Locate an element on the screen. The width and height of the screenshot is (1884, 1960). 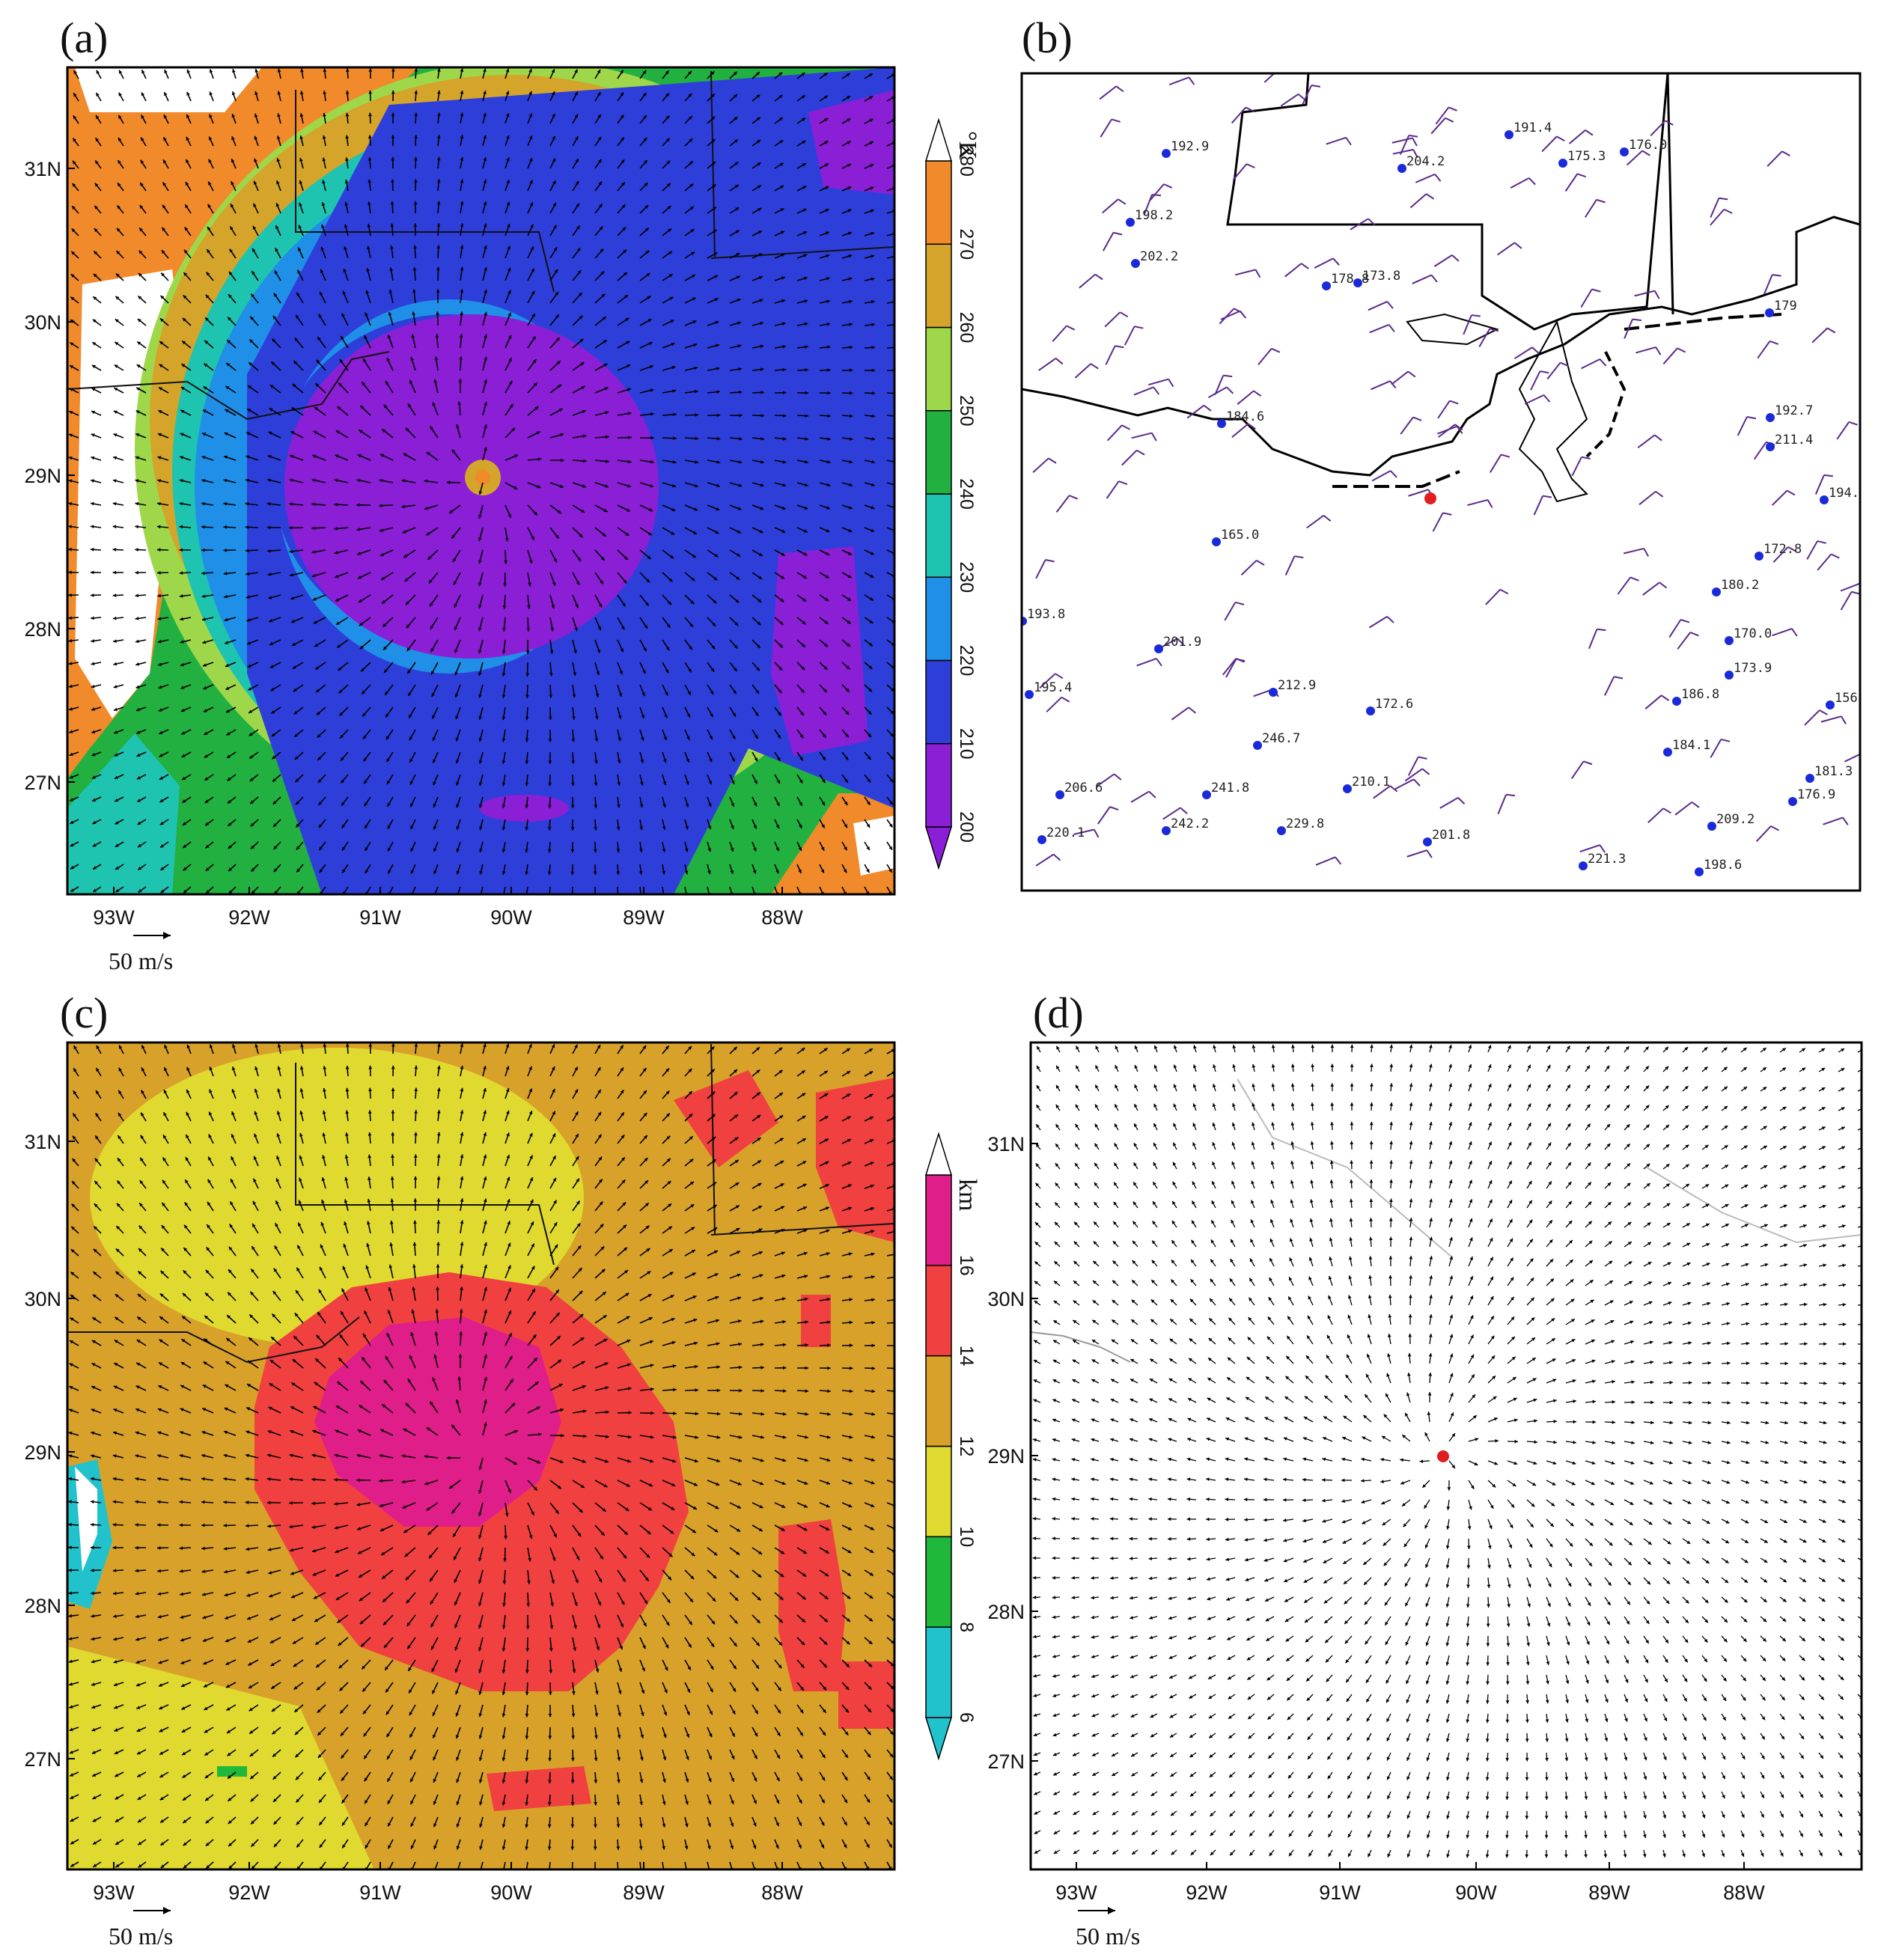
wind-vector is located at coordinates (890, 461).